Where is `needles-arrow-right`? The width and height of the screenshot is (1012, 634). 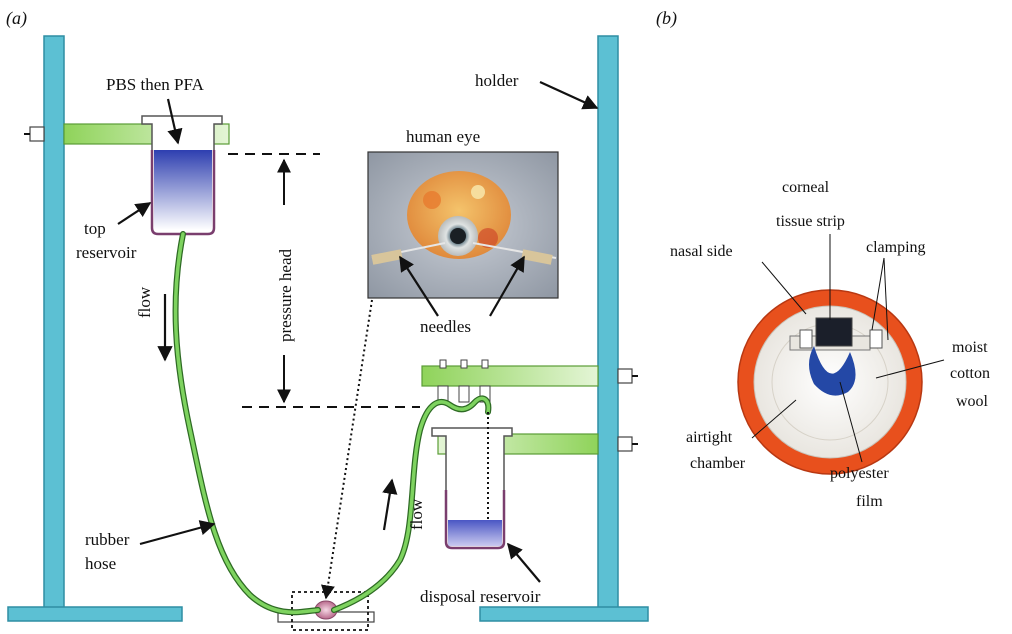
needles-arrow-right is located at coordinates (507, 286).